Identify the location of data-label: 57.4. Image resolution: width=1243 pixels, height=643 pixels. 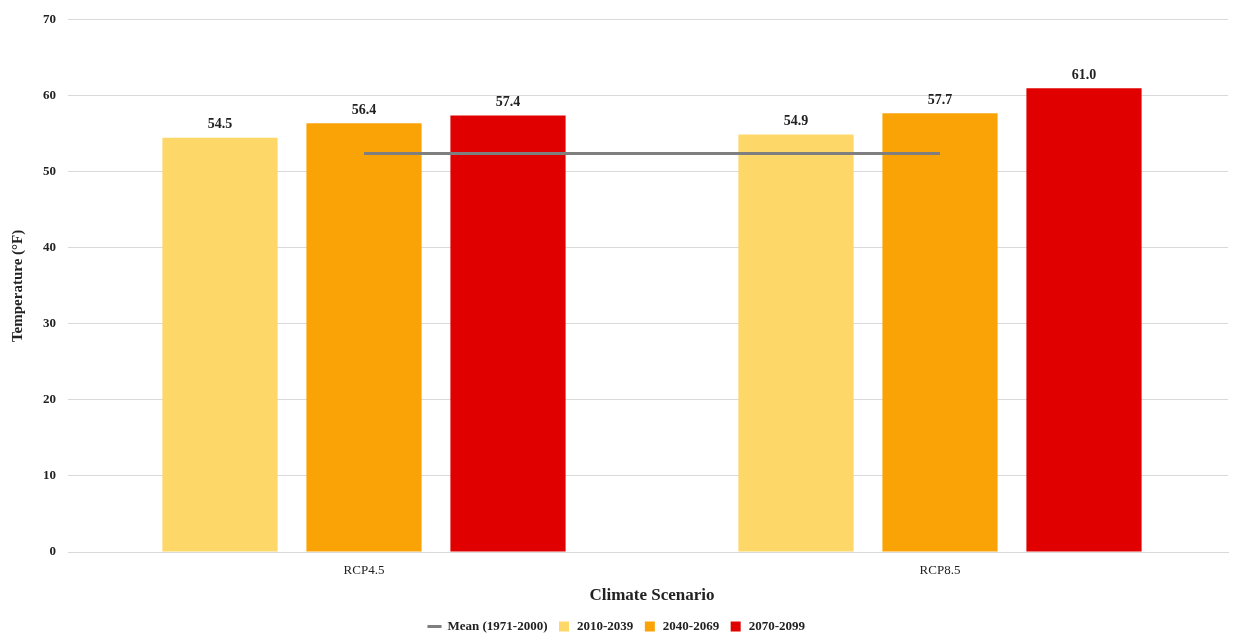
(508, 102).